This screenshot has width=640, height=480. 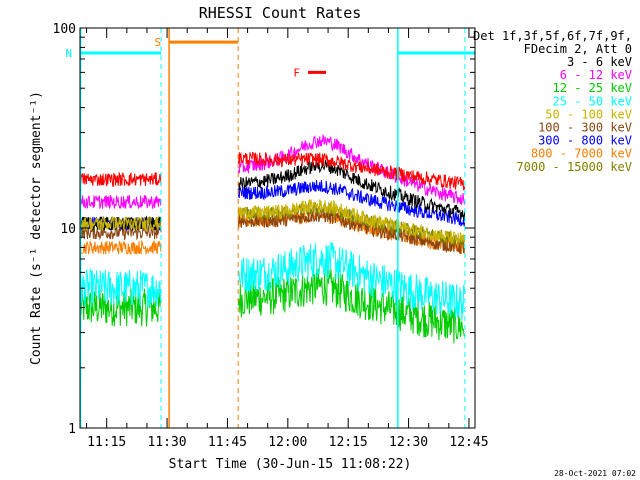 I want to click on y-tick-label: 100, so click(x=64, y=29).